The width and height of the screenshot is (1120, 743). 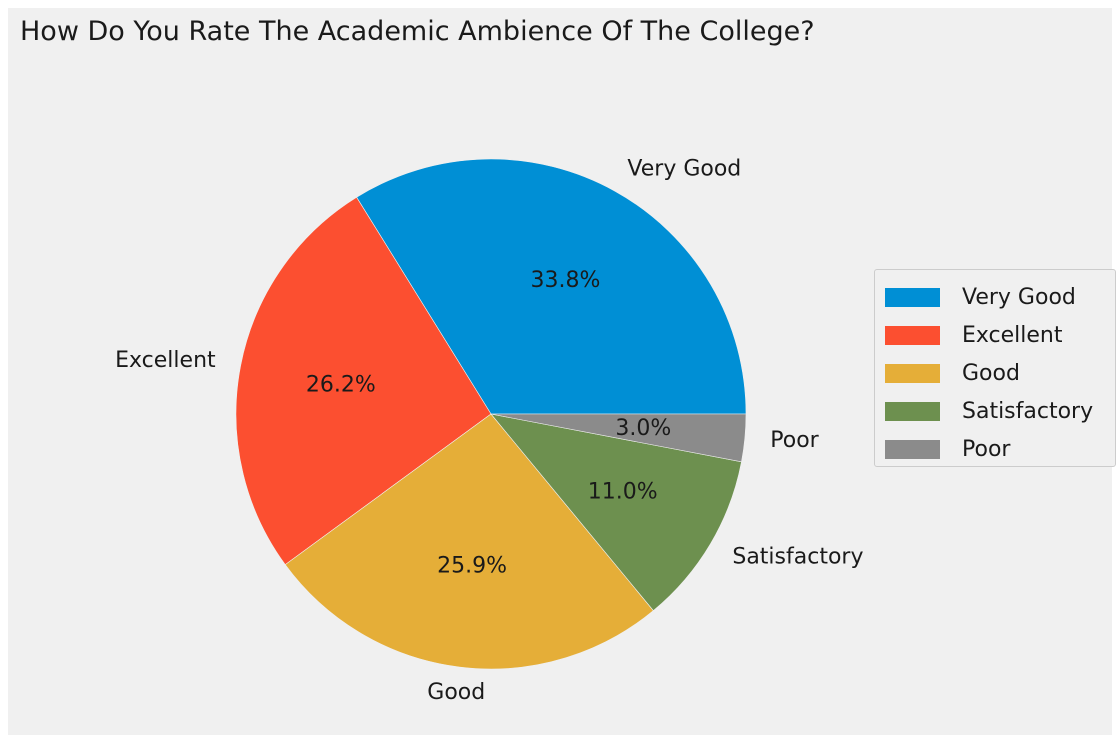 I want to click on legend: Very Good Excellent Good Satisfactory Poor, so click(x=995, y=368).